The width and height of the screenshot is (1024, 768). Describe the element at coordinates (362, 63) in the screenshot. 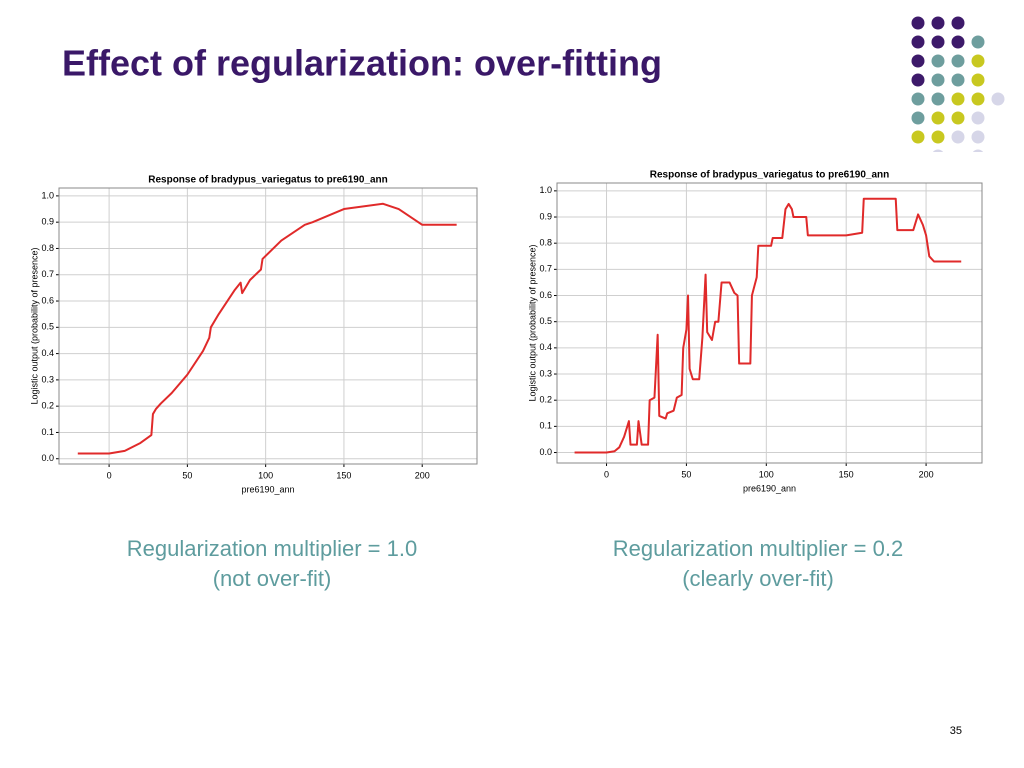

I see `slide-title: Effect of regularization: over-fitting` at that location.